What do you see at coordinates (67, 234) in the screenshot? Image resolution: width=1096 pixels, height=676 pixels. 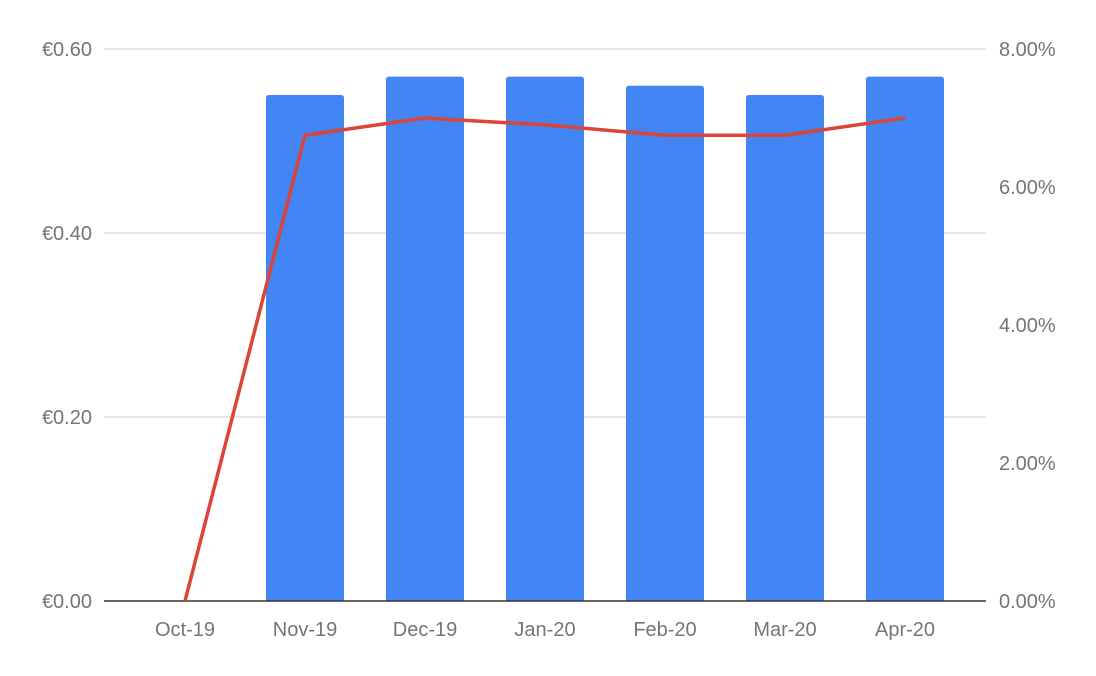 I see `left-tick-label: €0.40` at bounding box center [67, 234].